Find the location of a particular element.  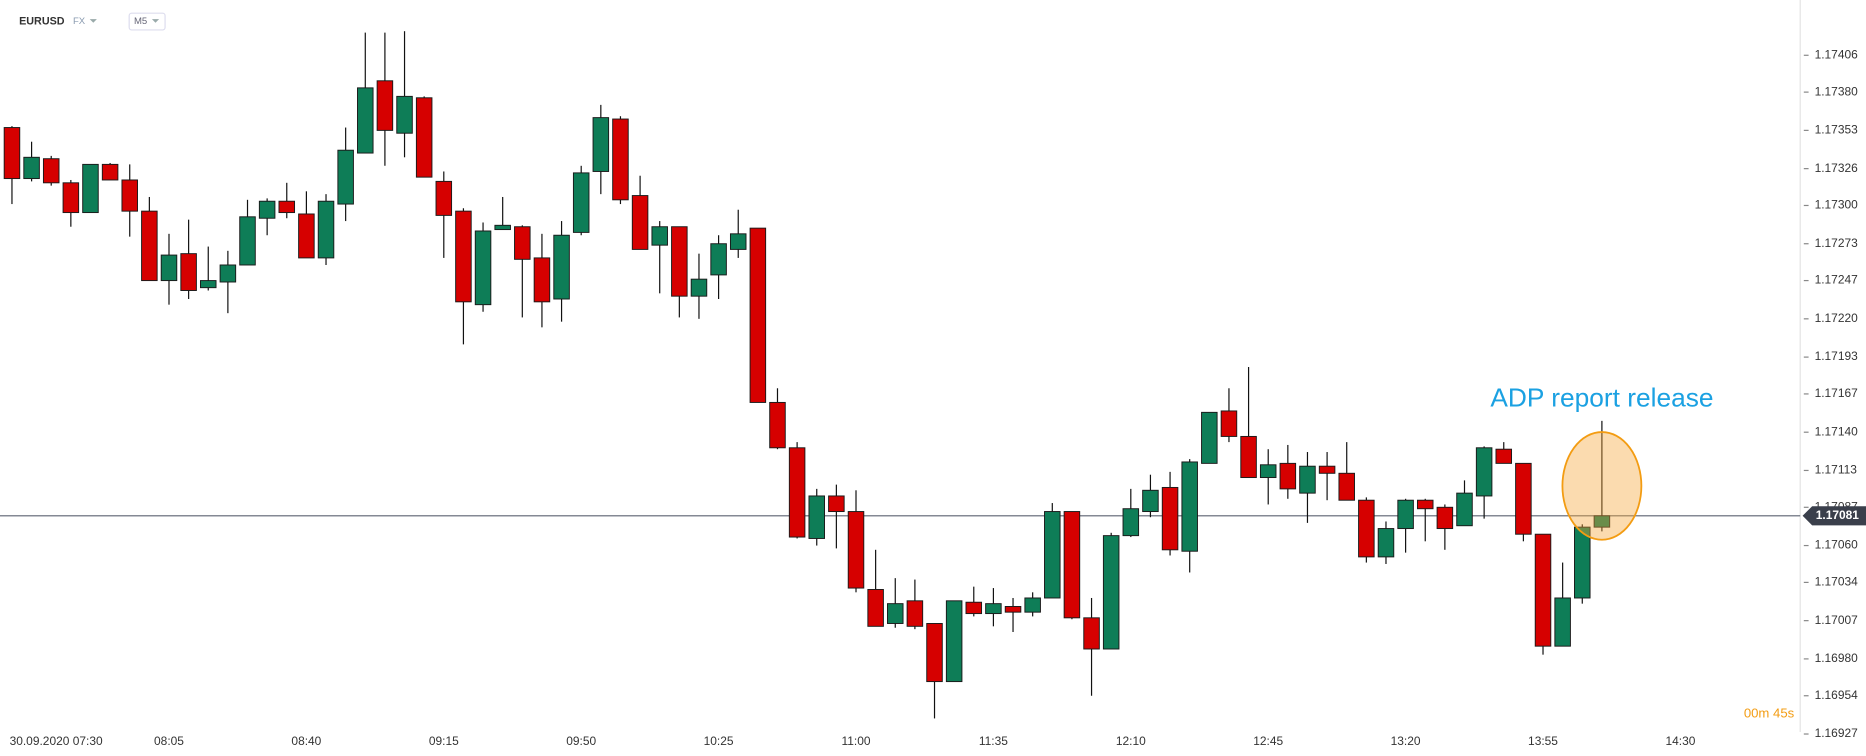

y-tick-label: 1.17326 is located at coordinates (1837, 168).